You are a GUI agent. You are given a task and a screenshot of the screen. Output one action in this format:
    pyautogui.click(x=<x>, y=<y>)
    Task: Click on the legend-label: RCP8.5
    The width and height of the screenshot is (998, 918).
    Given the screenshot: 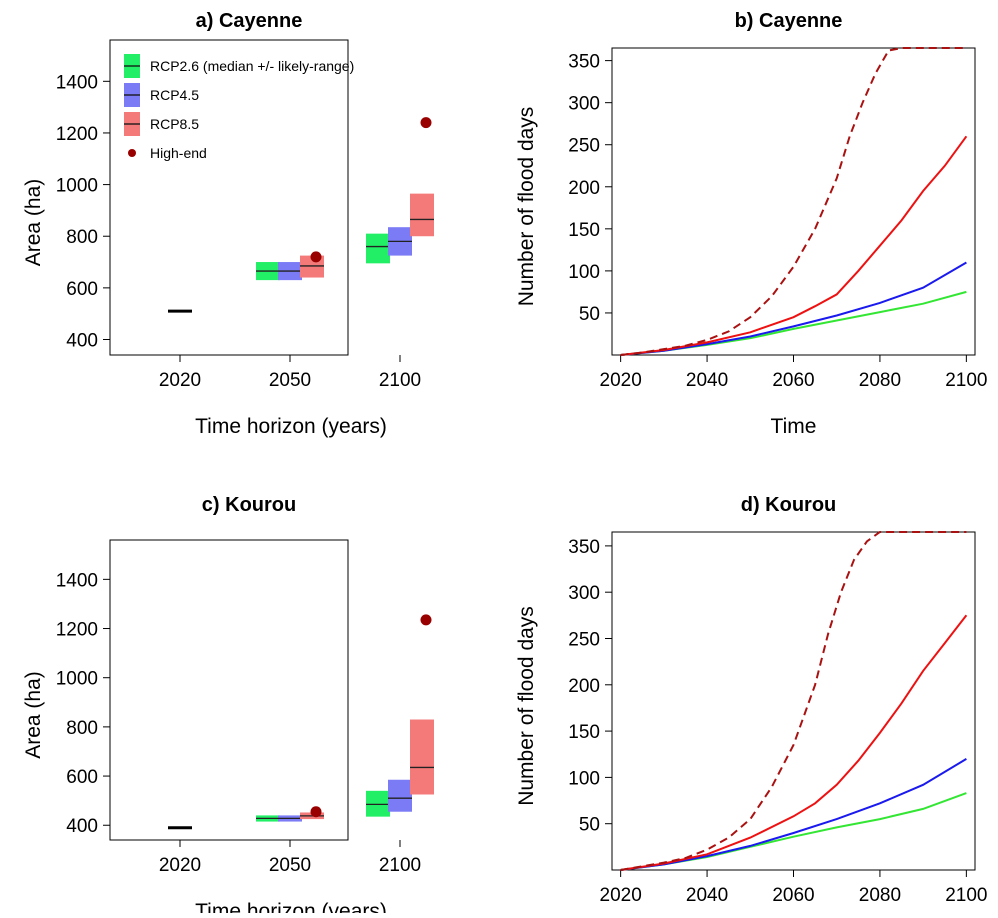 What is the action you would take?
    pyautogui.click(x=174, y=124)
    